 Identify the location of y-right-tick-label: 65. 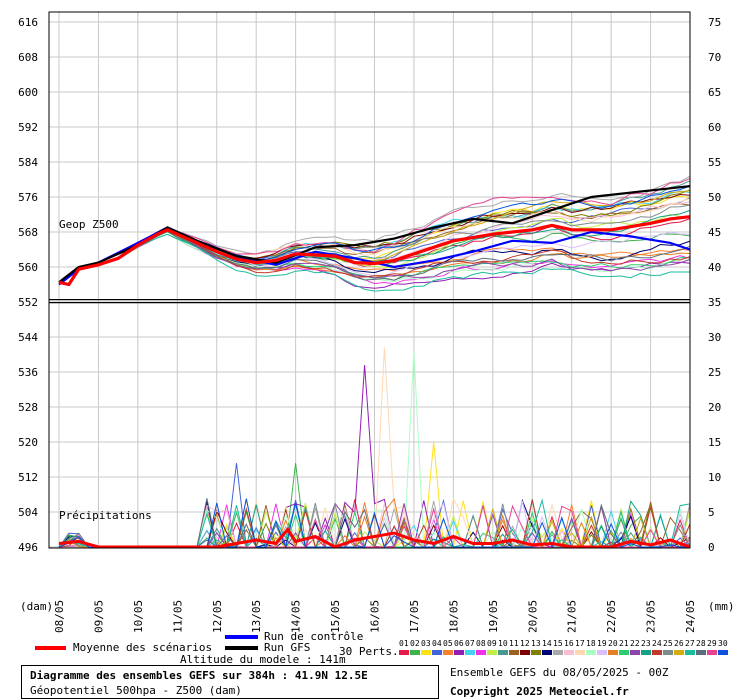
(714, 92).